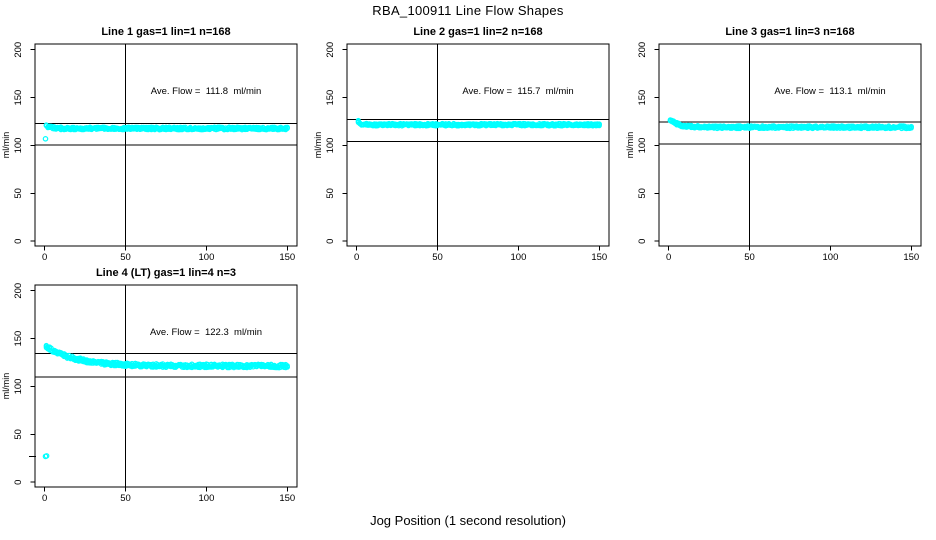  Describe the element at coordinates (518, 91) in the screenshot. I see `avg-flow-annotation: Ave. Flow = 115.7 ml/min` at that location.